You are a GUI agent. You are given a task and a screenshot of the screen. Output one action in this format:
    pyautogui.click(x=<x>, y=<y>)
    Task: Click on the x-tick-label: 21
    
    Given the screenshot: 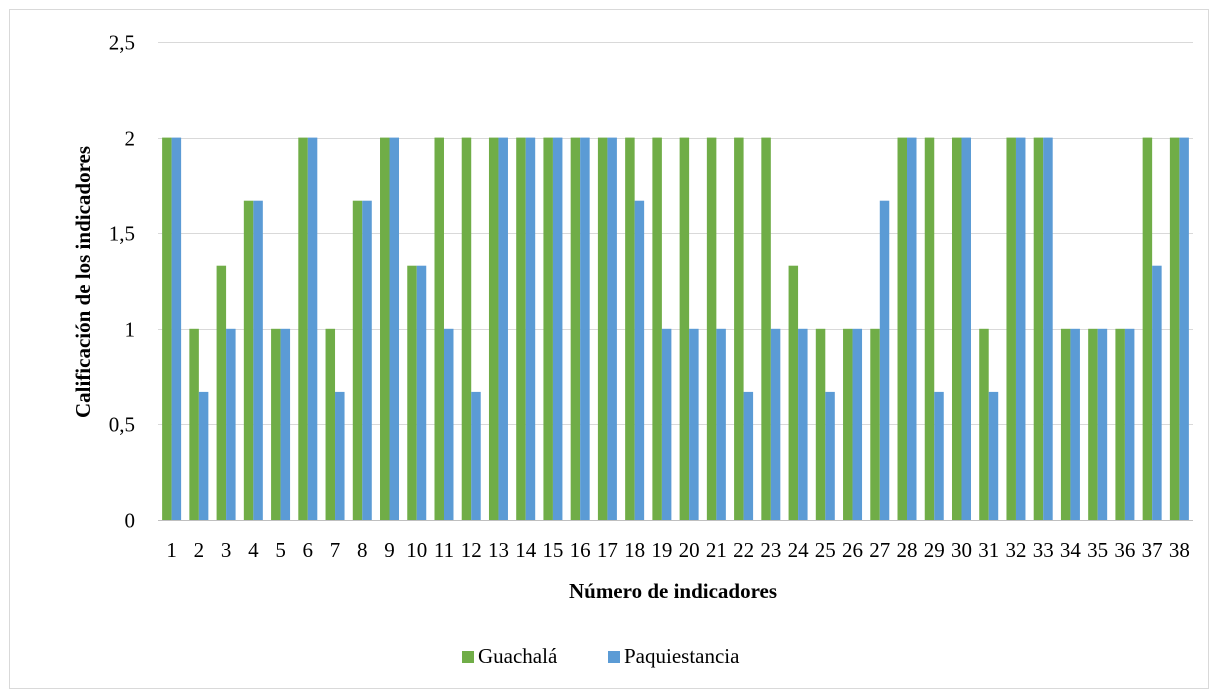 What is the action you would take?
    pyautogui.click(x=716, y=550)
    